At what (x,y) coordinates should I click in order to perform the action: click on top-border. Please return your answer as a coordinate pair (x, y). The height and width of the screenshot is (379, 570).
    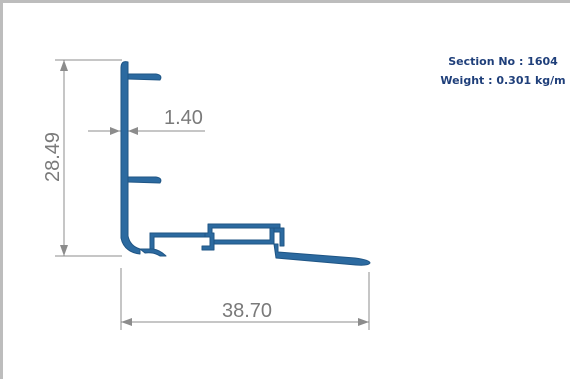
    Looking at the image, I should click on (285, 1).